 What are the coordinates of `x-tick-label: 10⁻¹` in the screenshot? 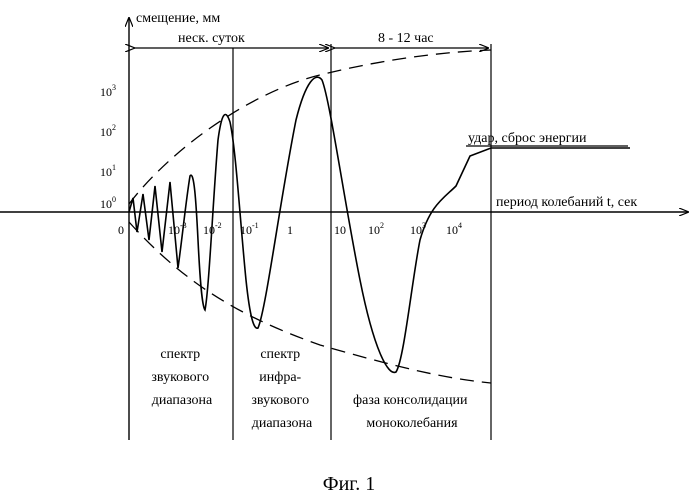 It's located at (249, 229).